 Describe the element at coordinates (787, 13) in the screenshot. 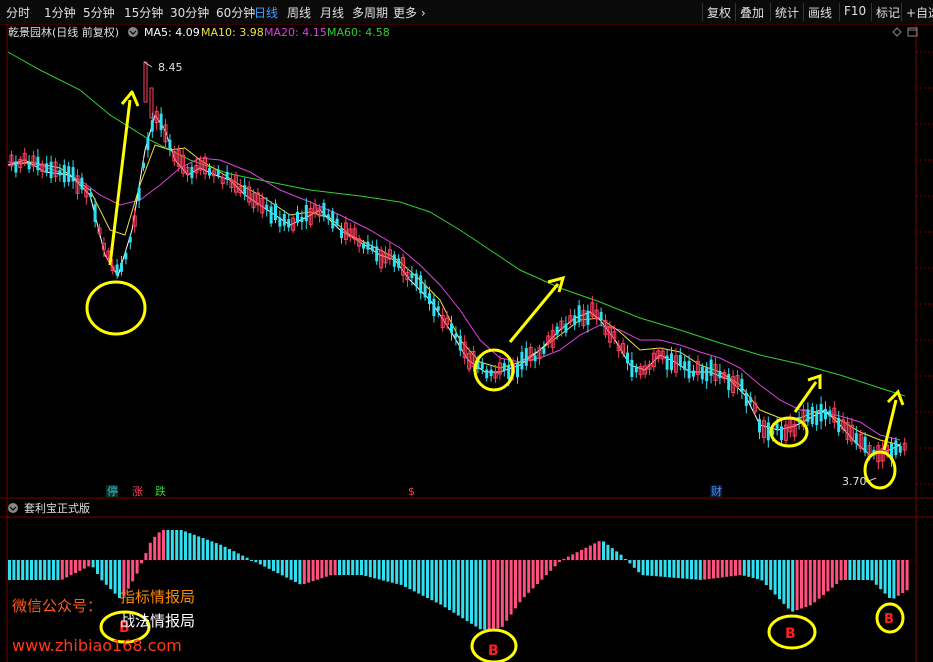

I see `tool-button-2: 统计` at that location.